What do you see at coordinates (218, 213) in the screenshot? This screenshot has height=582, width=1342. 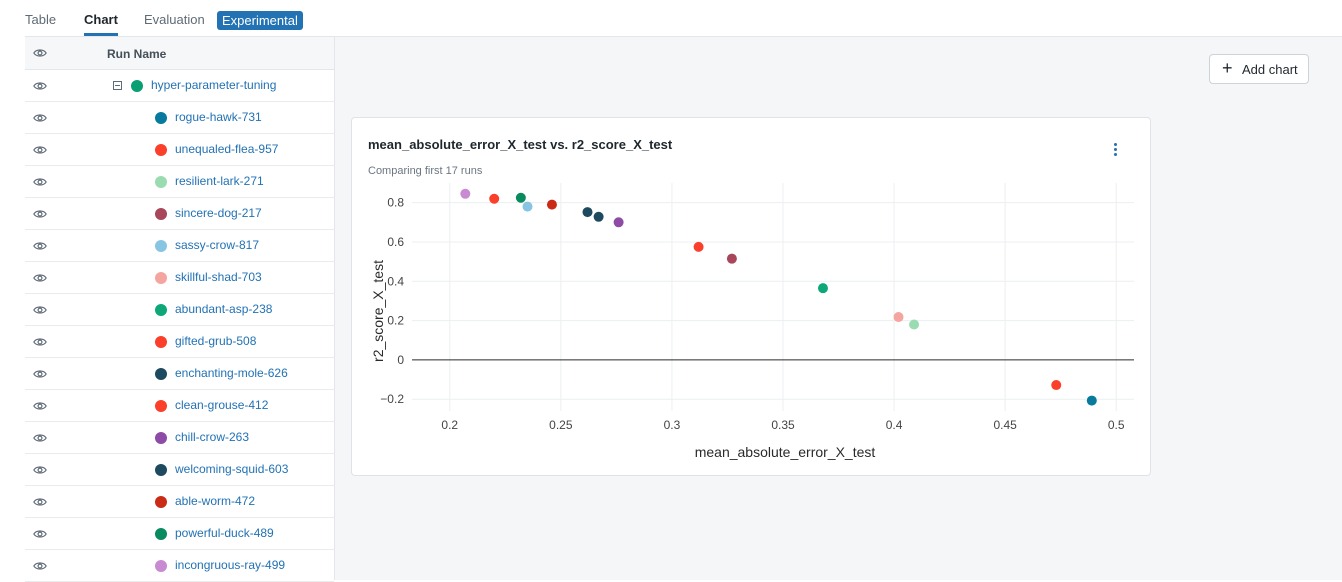 I see `run-name-link: sincere-dog-217` at bounding box center [218, 213].